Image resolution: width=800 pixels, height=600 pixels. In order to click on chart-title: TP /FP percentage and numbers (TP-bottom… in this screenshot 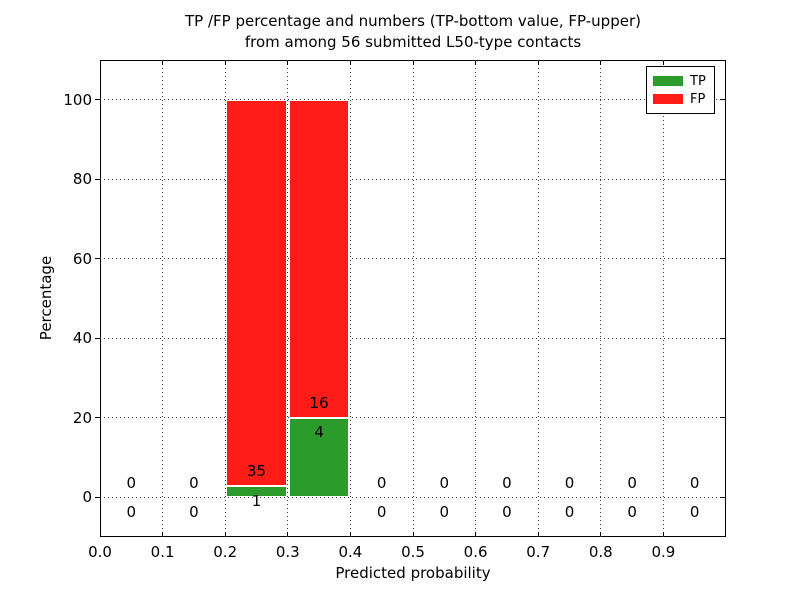, I will do `click(413, 32)`.